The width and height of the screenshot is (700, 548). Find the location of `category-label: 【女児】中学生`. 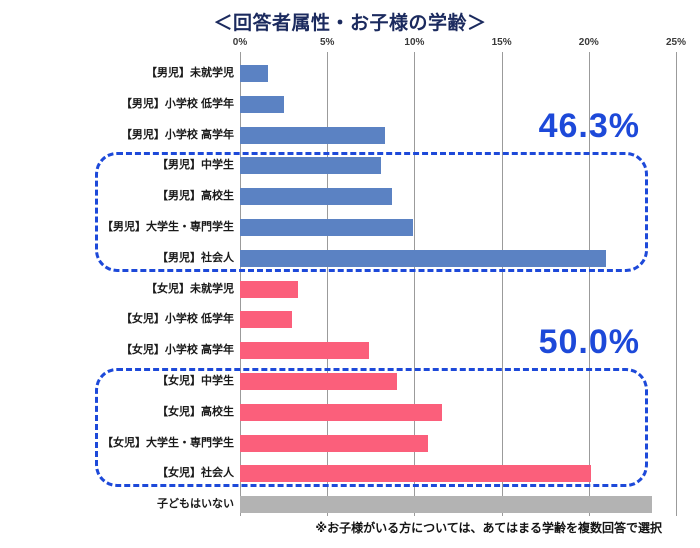

category-label: 【女児】中学生 is located at coordinates (195, 380).